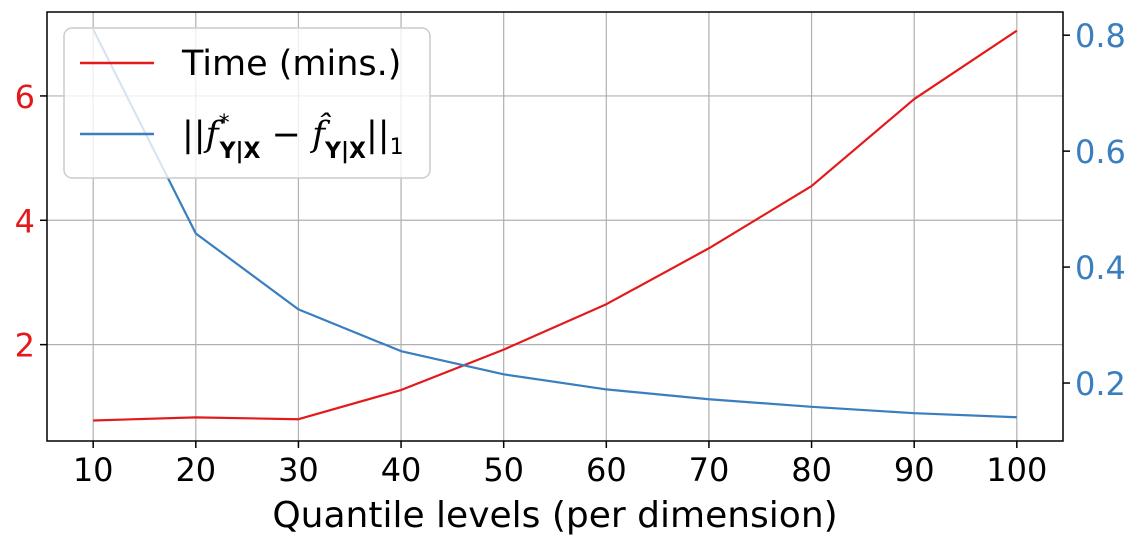 The image size is (1144, 548). I want to click on x-axis-label: Quantile levels (per dimension), so click(554, 515).